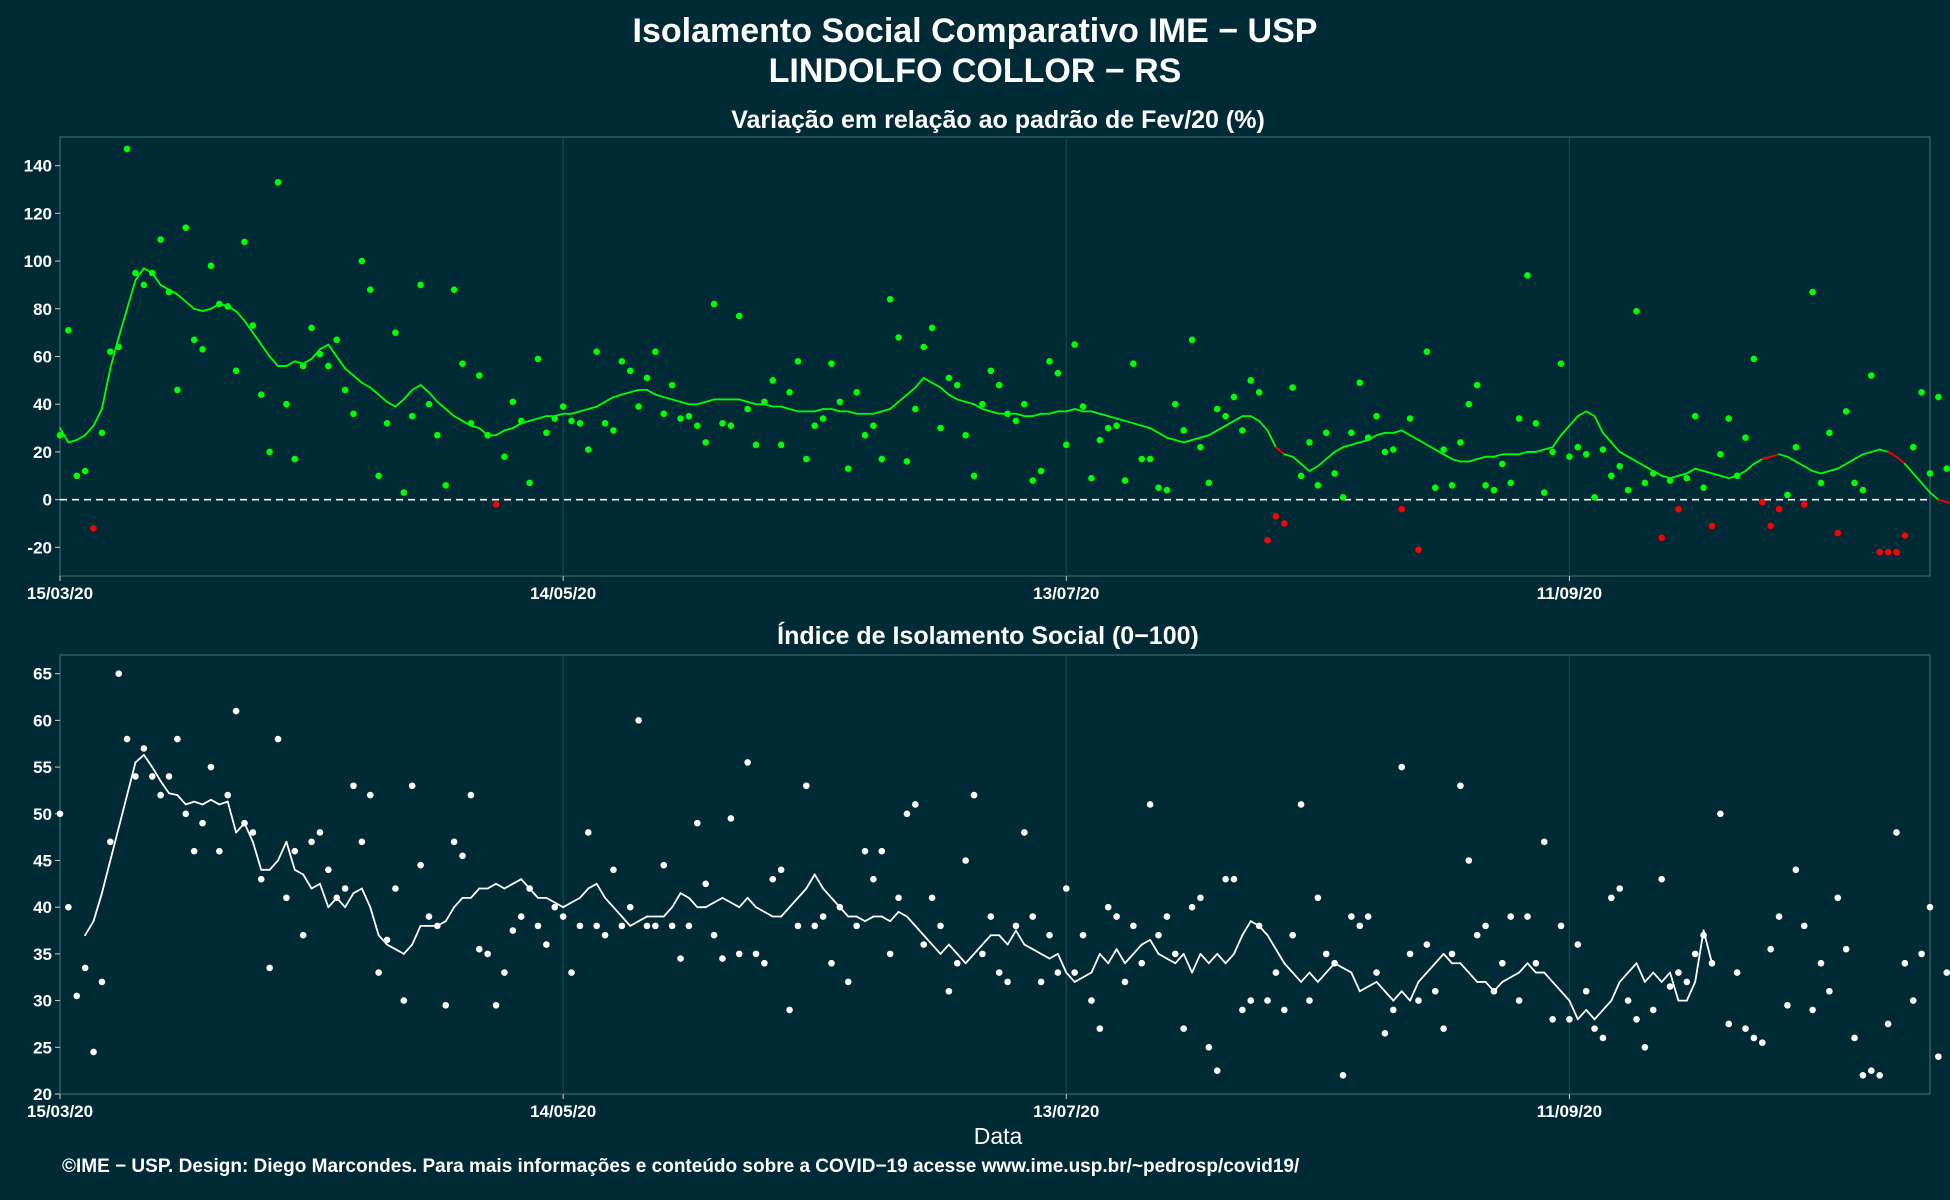 The height and width of the screenshot is (1200, 1950). What do you see at coordinates (42, 860) in the screenshot?
I see `y-tick-label: 45` at bounding box center [42, 860].